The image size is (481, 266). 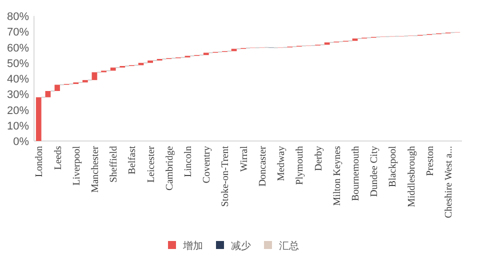 What do you see at coordinates (58, 158) in the screenshot?
I see `x-tick-label: Leeds` at bounding box center [58, 158].